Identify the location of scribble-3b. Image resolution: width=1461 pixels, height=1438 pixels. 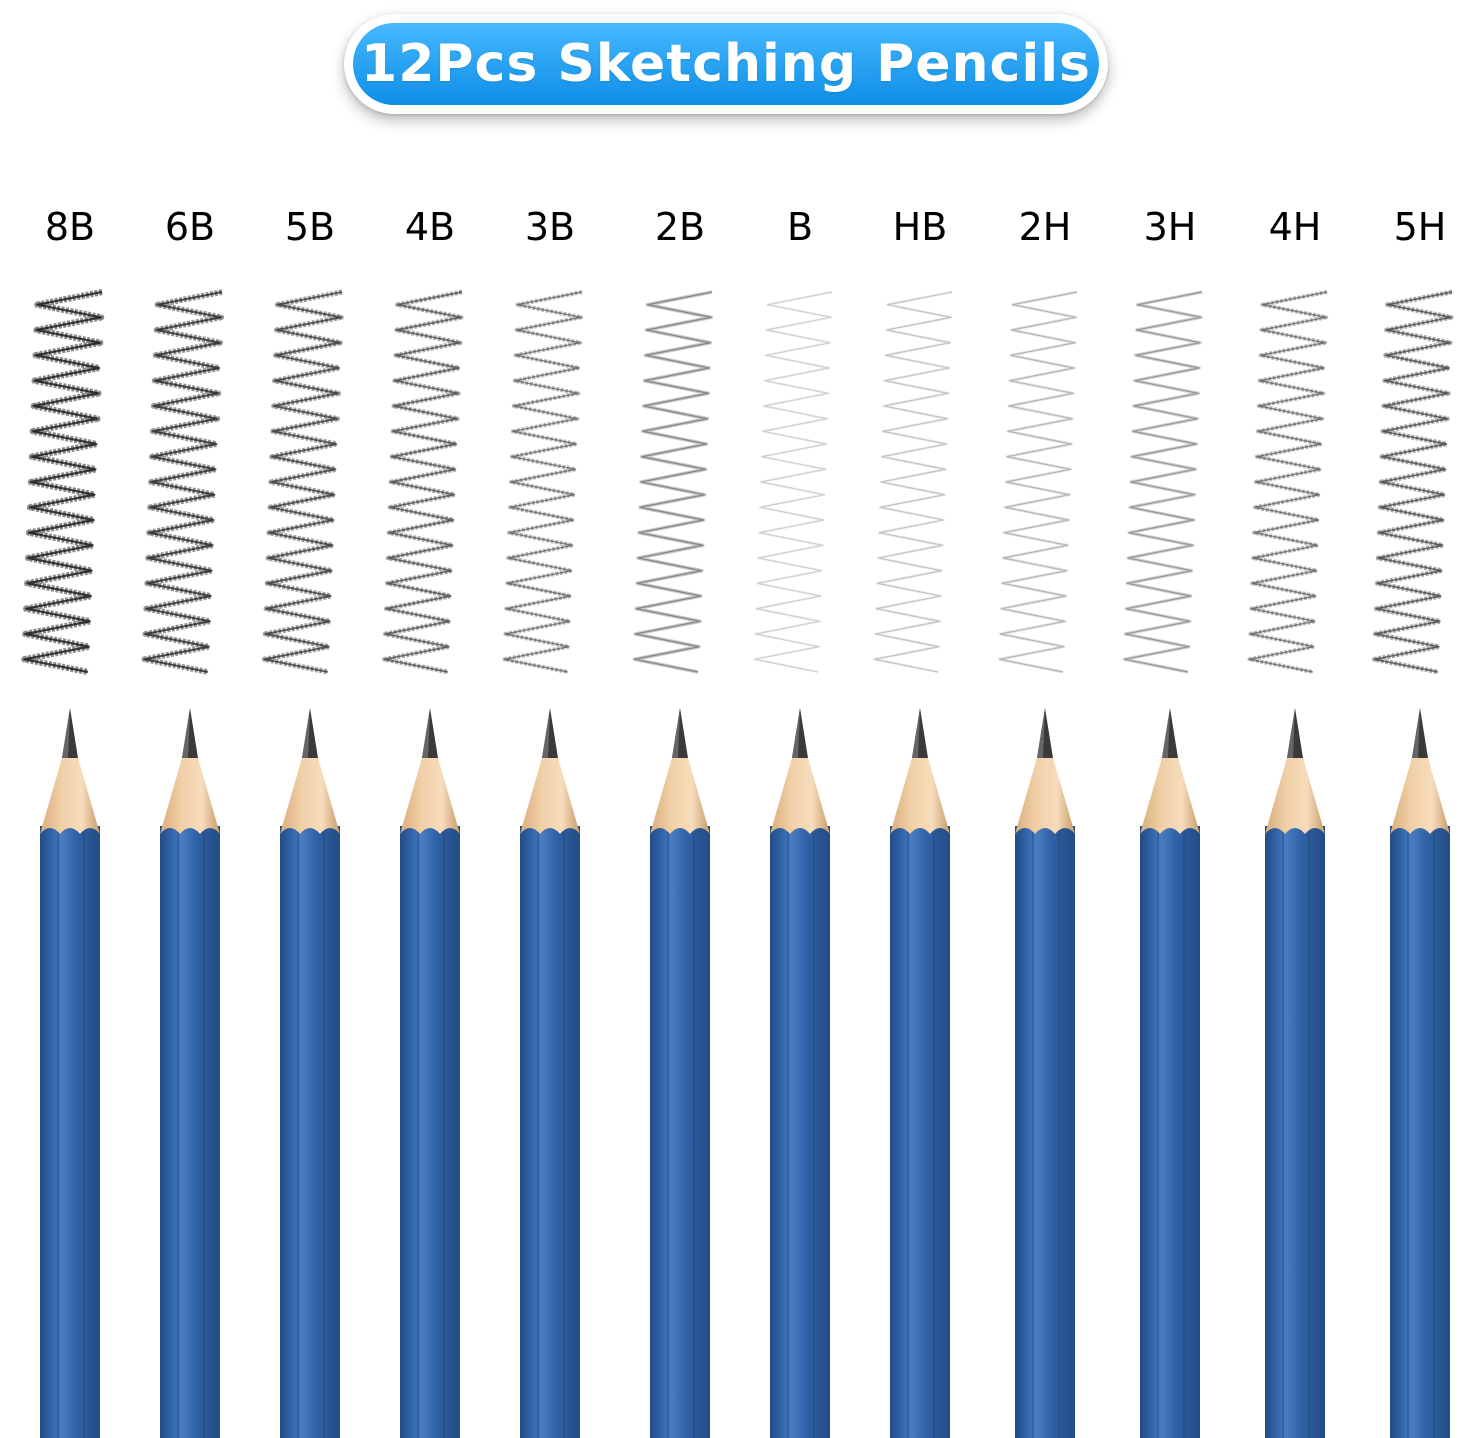
(543, 482).